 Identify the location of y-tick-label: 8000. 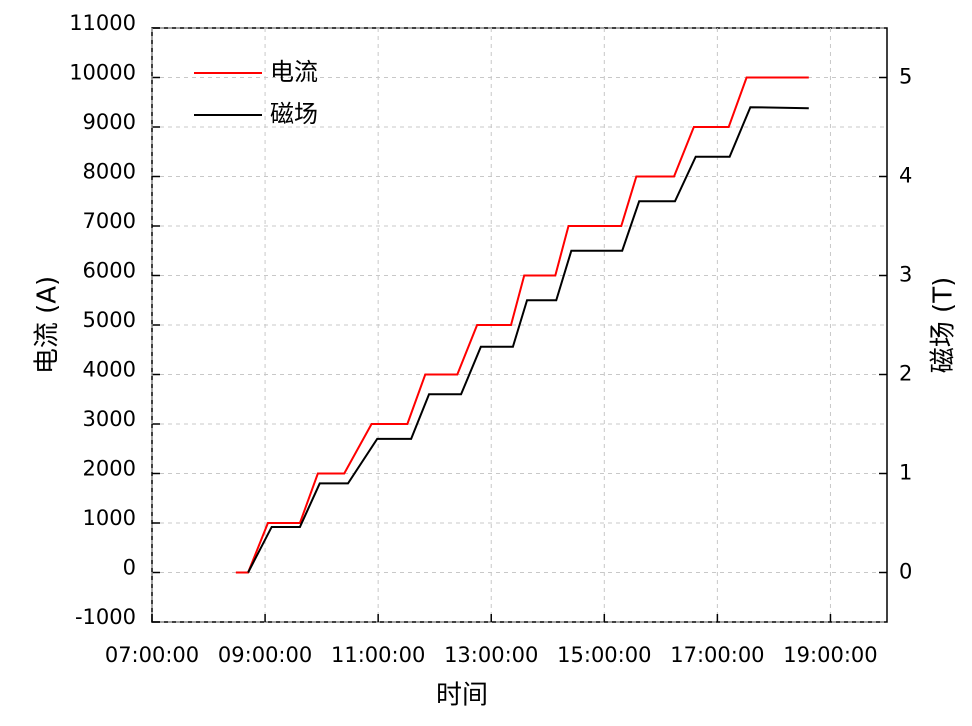
(109, 172).